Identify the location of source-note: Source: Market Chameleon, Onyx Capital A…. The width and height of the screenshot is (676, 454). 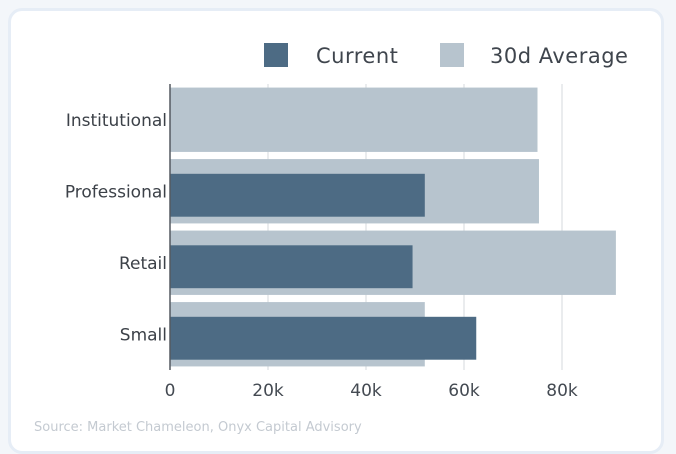
(198, 427).